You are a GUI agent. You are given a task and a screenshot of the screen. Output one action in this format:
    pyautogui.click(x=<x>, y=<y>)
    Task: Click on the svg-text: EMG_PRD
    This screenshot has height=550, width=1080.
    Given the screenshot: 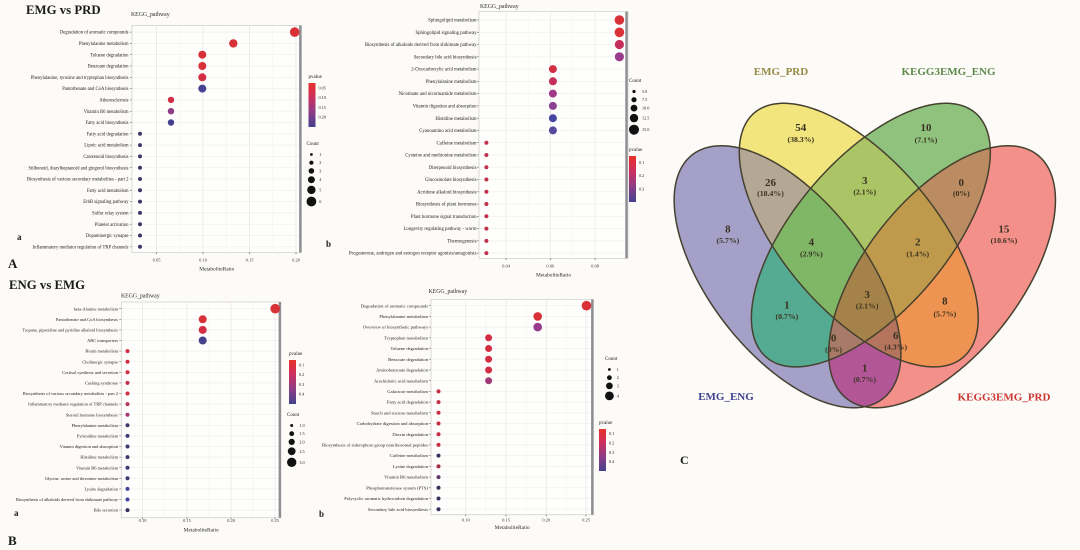 What is the action you would take?
    pyautogui.click(x=781, y=72)
    